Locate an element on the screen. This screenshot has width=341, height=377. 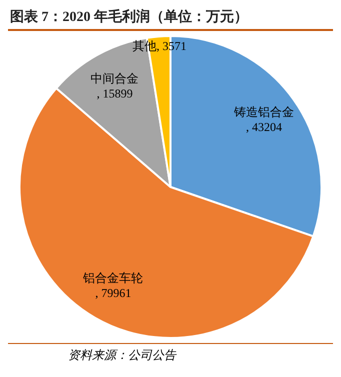
data-label: , 79961 is located at coordinates (113, 293).